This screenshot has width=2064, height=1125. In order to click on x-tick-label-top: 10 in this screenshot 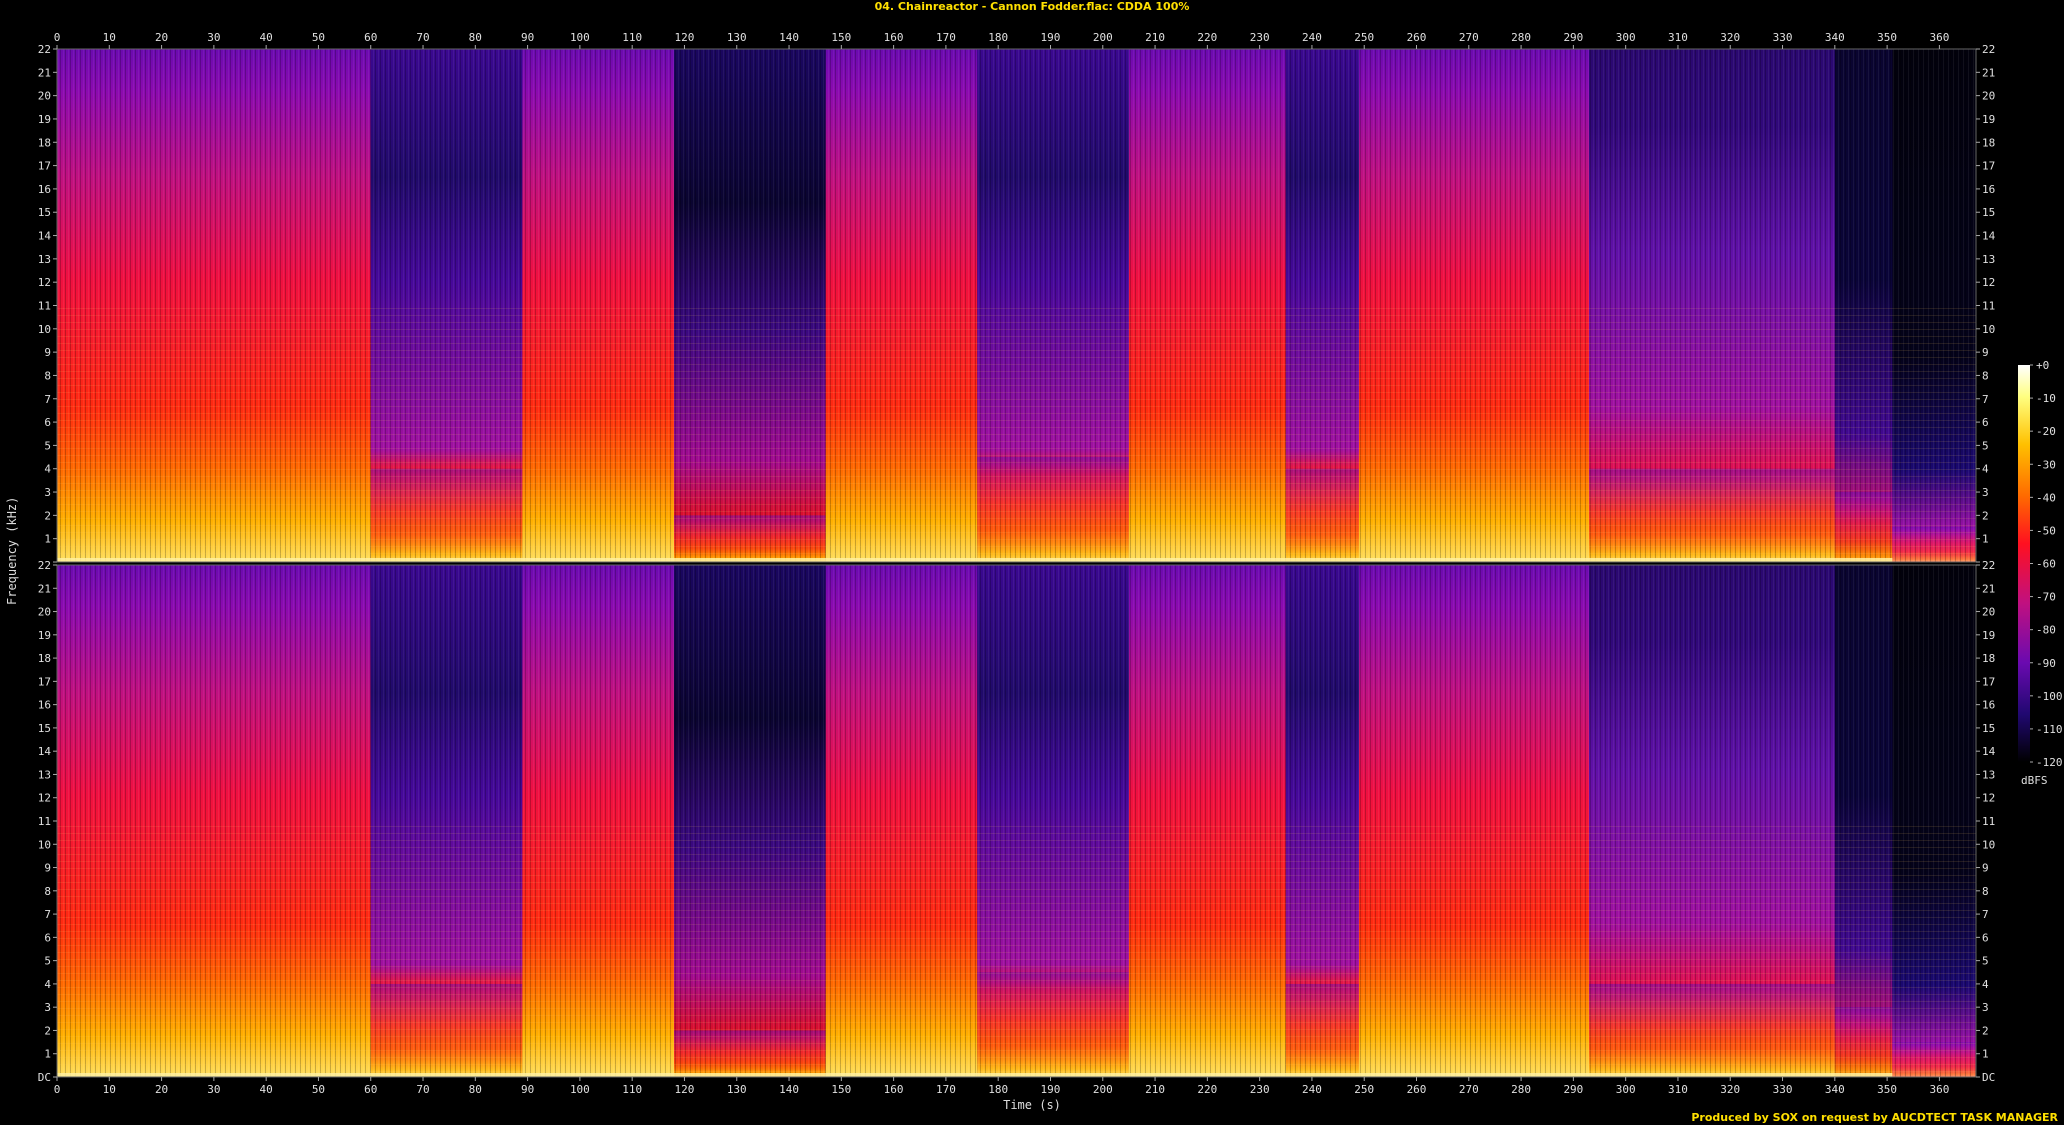, I will do `click(109, 37)`.